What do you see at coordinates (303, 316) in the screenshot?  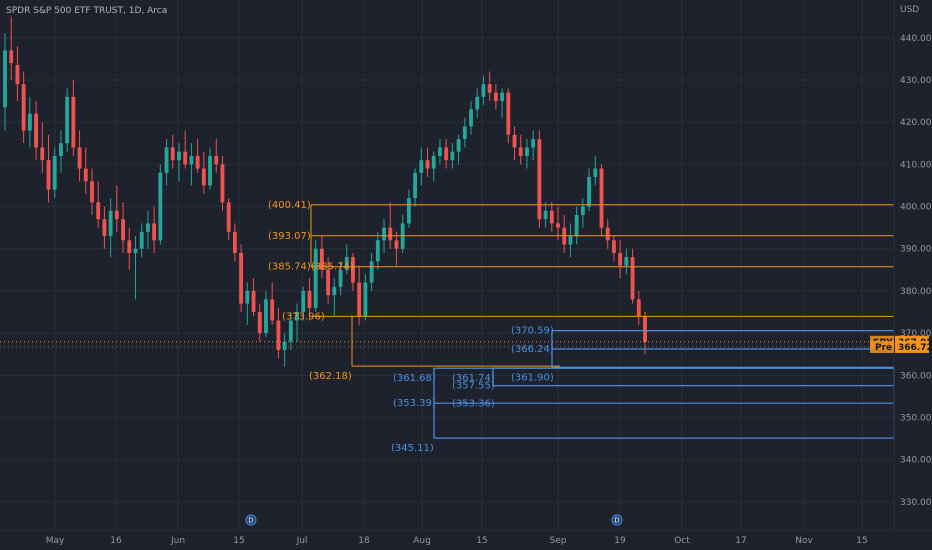 I see `orange-level-label: (373.96)` at bounding box center [303, 316].